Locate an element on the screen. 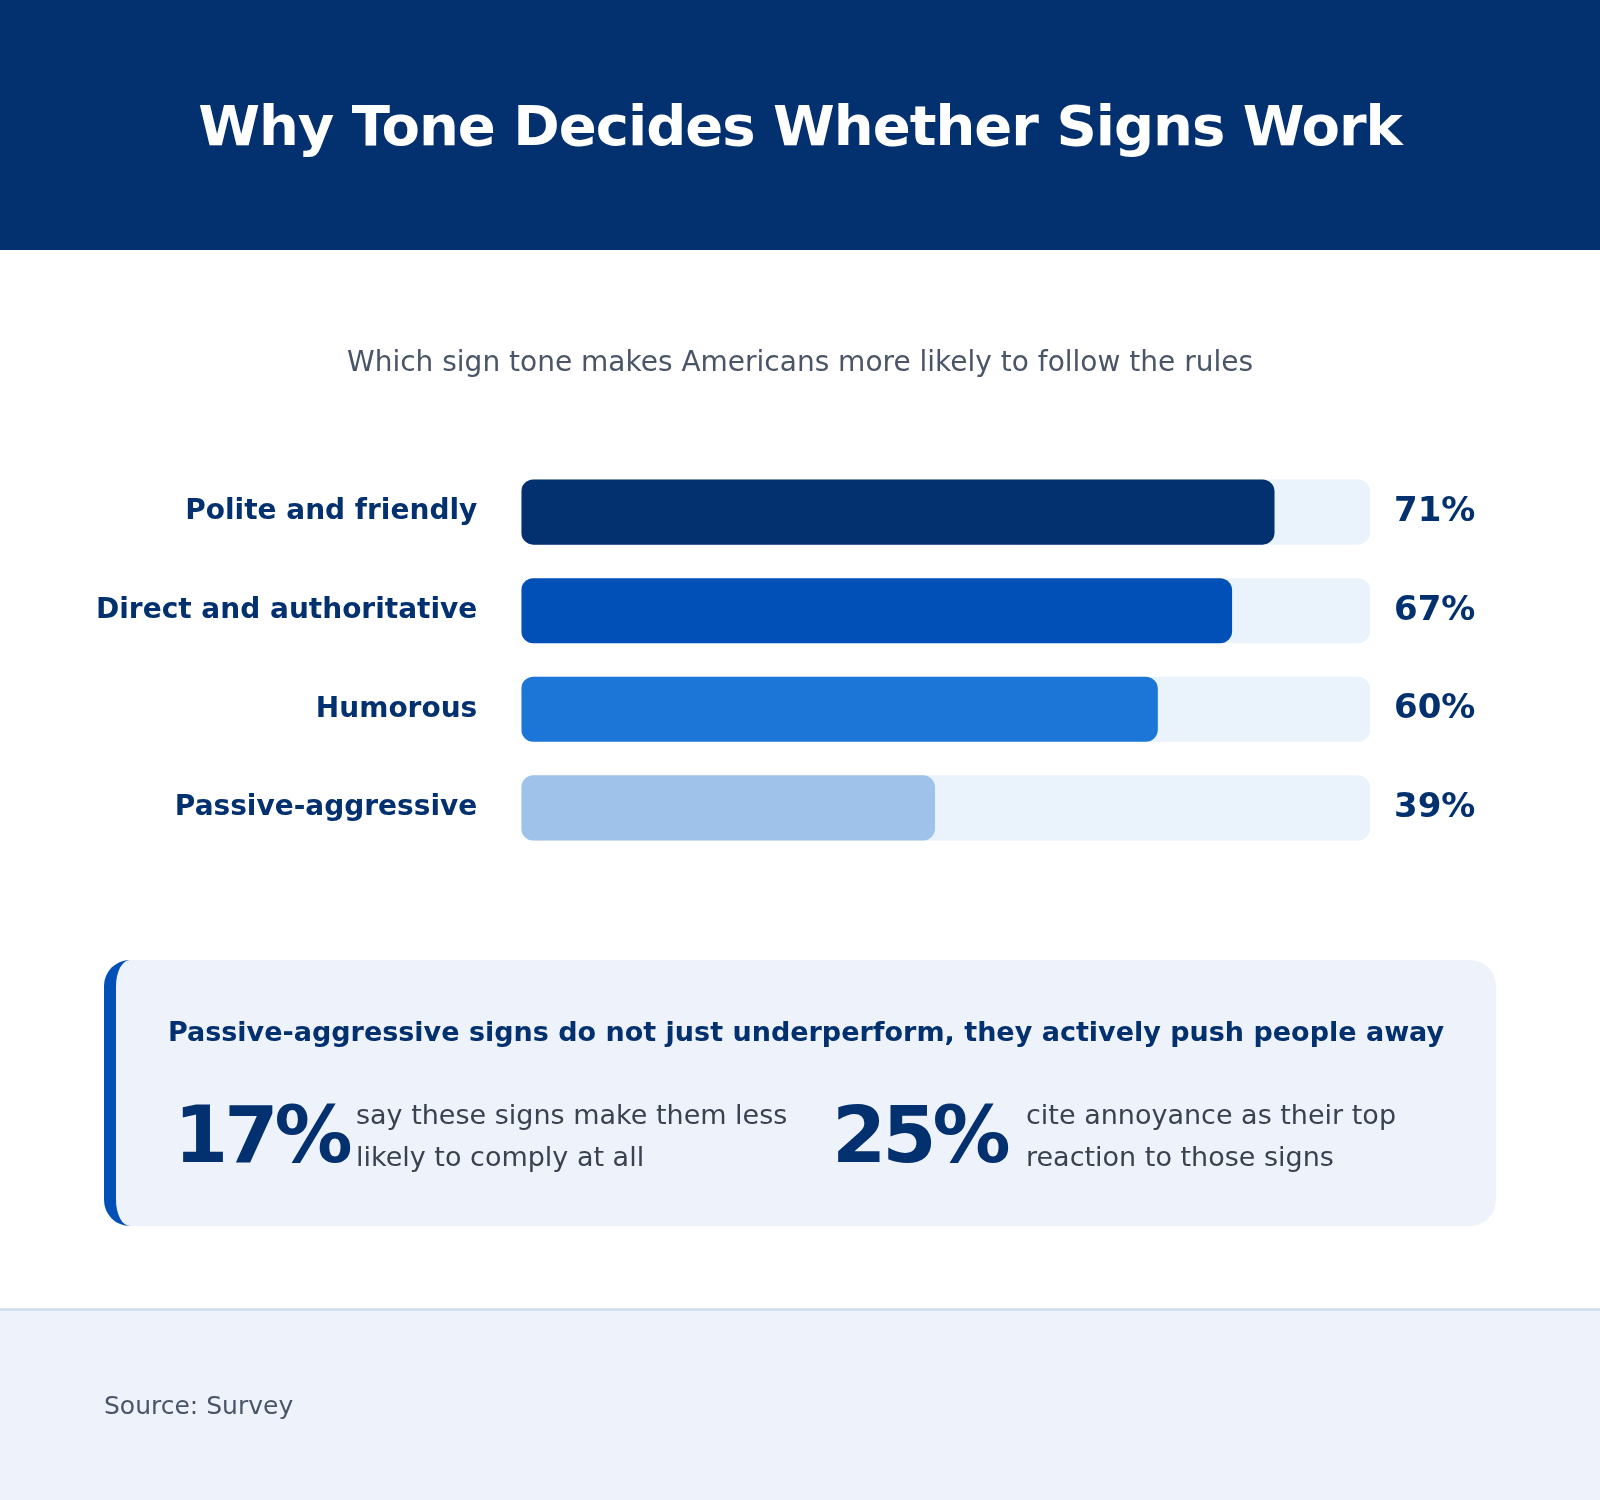 This screenshot has width=1600, height=1500. text: cite annoyance as their top reaction to those signs is located at coordinates (1212, 1136).